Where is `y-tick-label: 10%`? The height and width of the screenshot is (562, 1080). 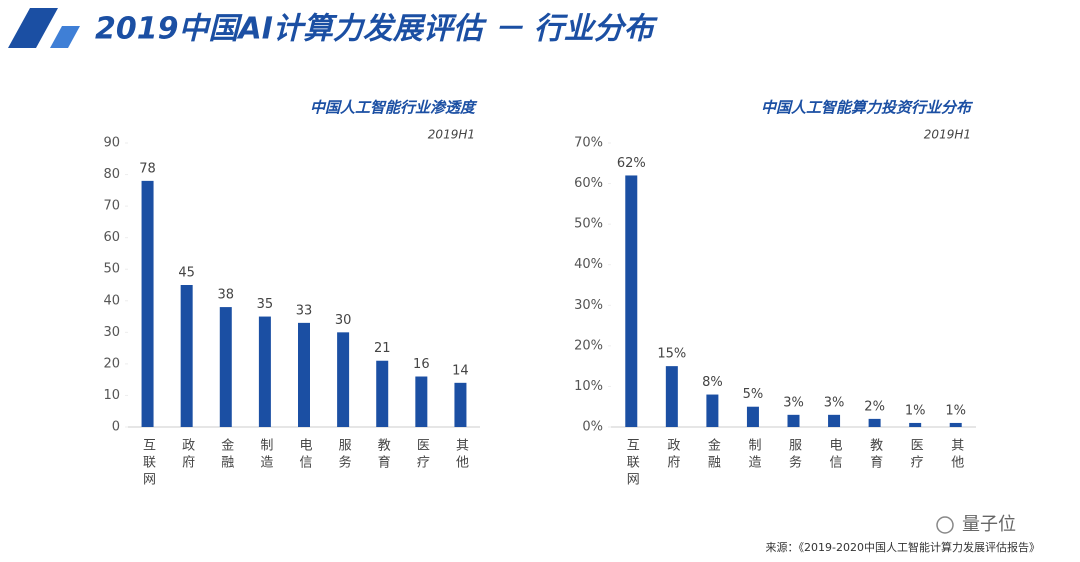 y-tick-label: 10% is located at coordinates (588, 386).